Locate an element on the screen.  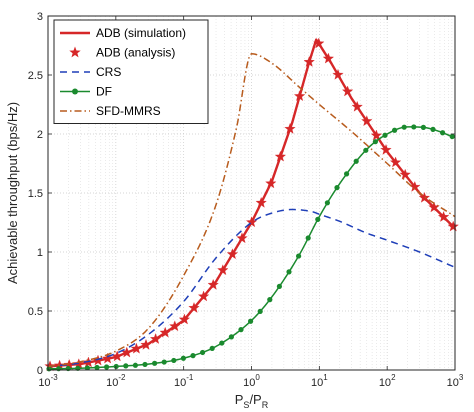
legend-label: DF is located at coordinates (104, 92).